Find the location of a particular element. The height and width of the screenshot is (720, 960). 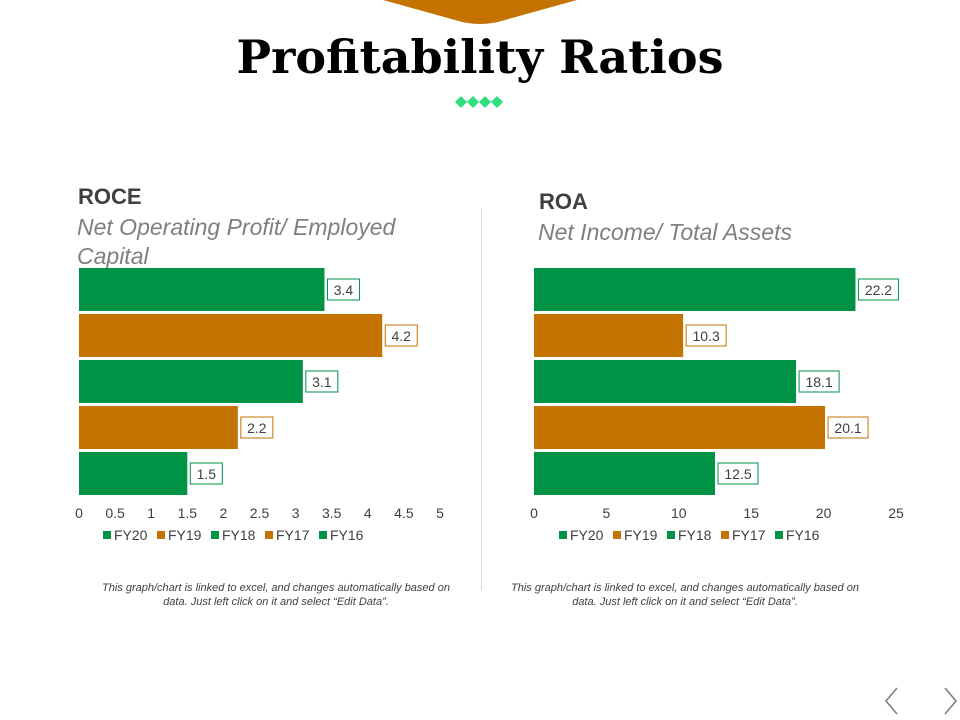

roa-legend-label: FY20 is located at coordinates (587, 535).